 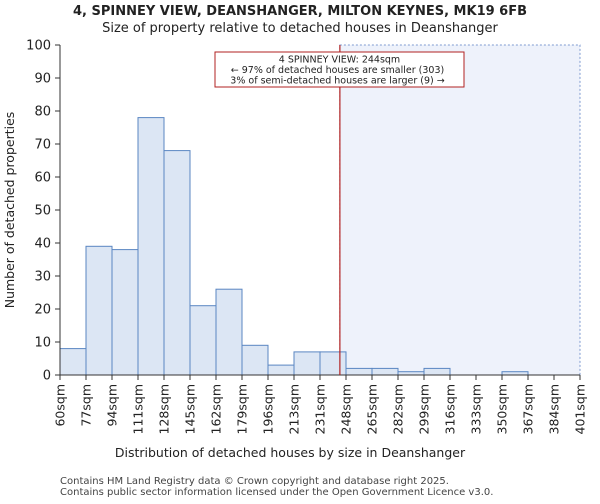 What do you see at coordinates (42, 244) in the screenshot?
I see `y-tick-label: 40` at bounding box center [42, 244].